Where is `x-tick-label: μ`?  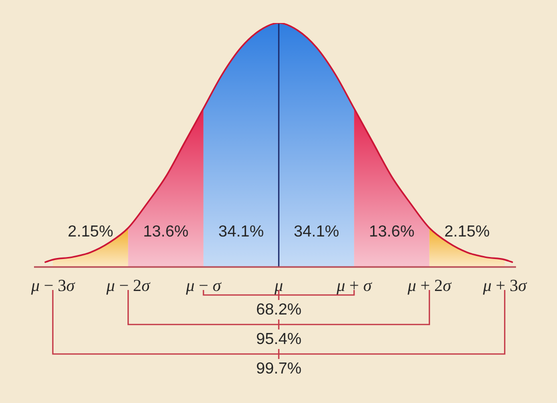
x-tick-label: μ is located at coordinates (278, 286).